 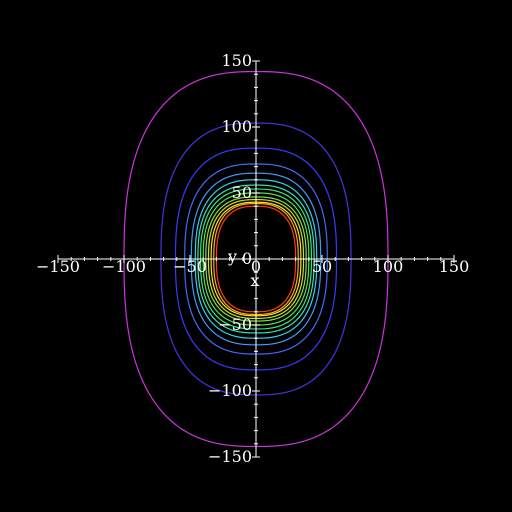 I want to click on x-tick-label: 100, so click(x=388, y=266).